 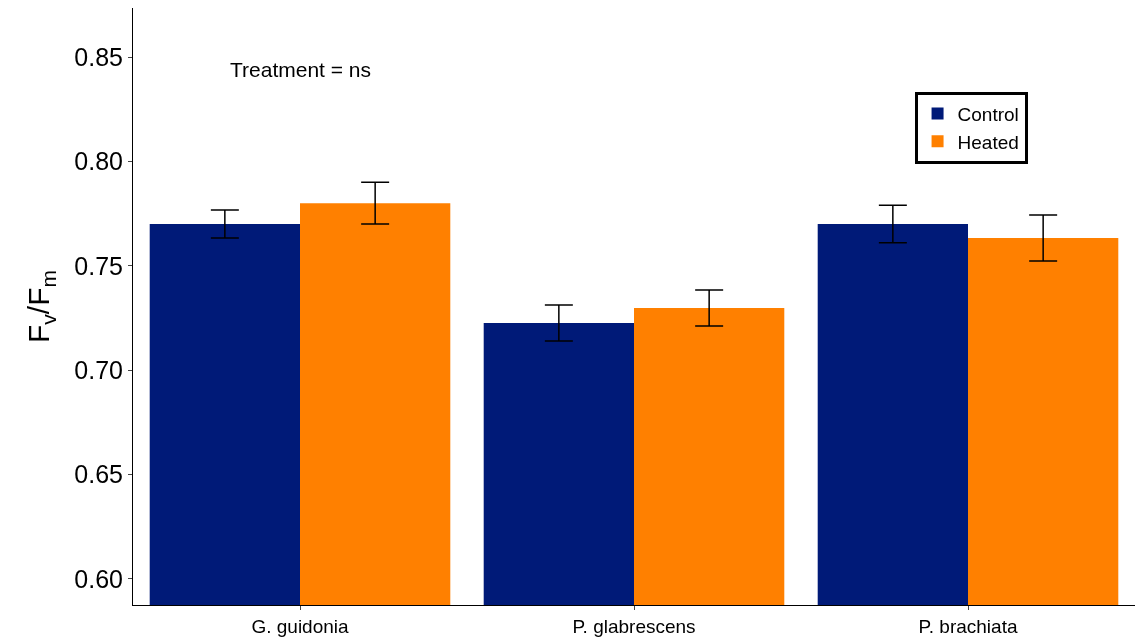 What do you see at coordinates (98, 56) in the screenshot?
I see `y-tick-label: 0.85` at bounding box center [98, 56].